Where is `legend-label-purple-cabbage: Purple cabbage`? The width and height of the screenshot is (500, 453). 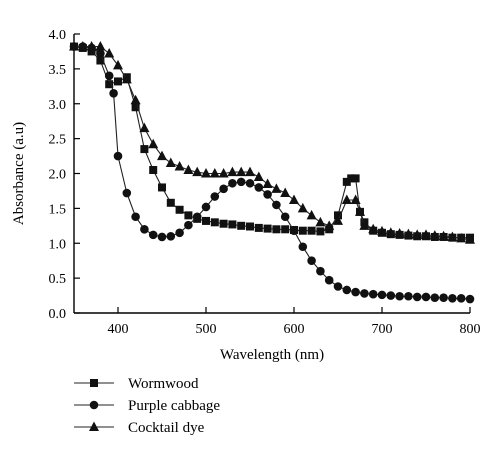 legend-label-purple-cabbage: Purple cabbage is located at coordinates (174, 406).